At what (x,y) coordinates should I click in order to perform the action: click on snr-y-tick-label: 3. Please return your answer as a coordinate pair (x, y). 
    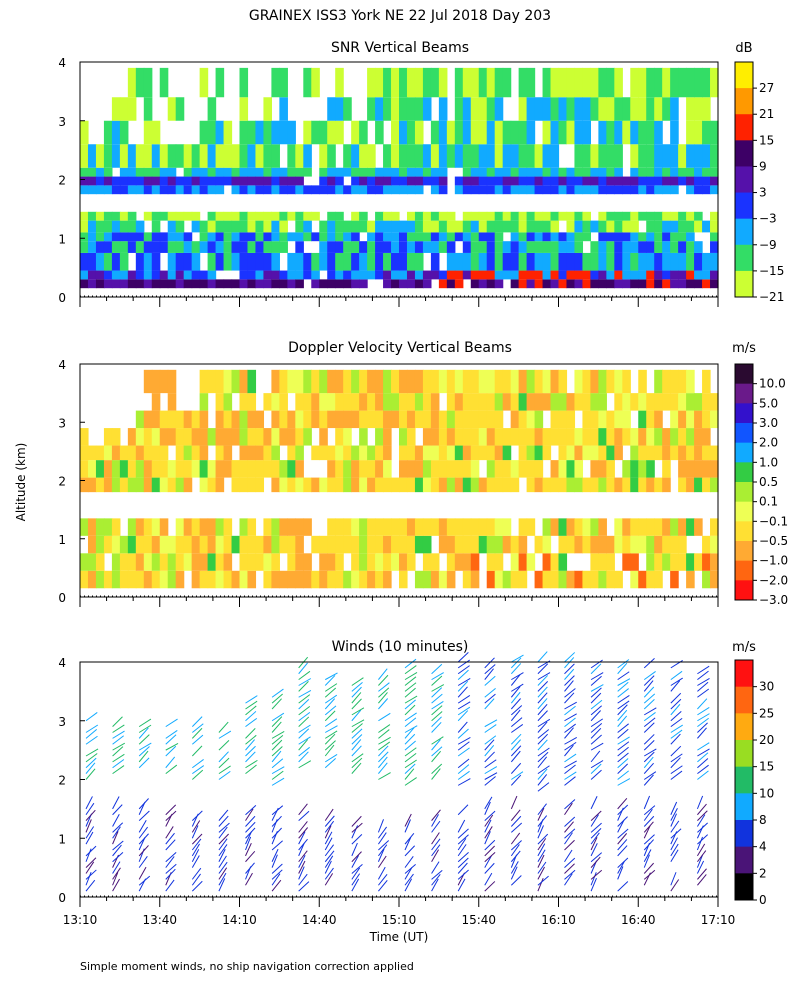
    Looking at the image, I should click on (62, 122).